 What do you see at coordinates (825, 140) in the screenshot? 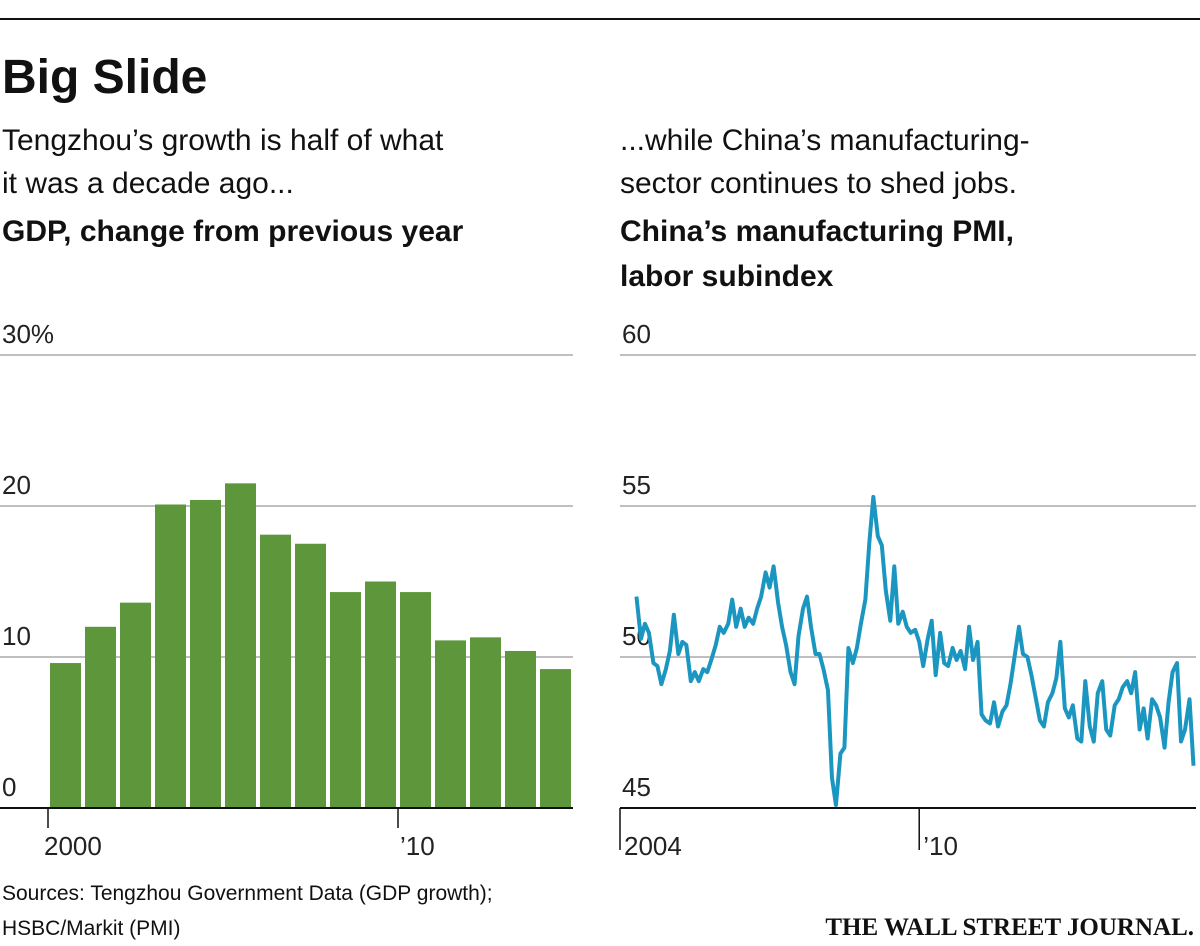
I see `subtitle: ...while China’s manufacturing-` at bounding box center [825, 140].